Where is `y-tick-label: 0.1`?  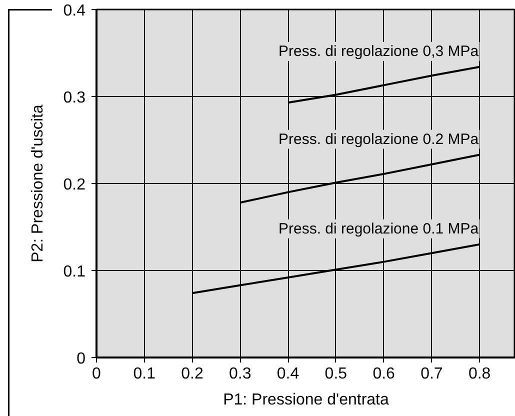
y-tick-label: 0.1 is located at coordinates (74, 272).